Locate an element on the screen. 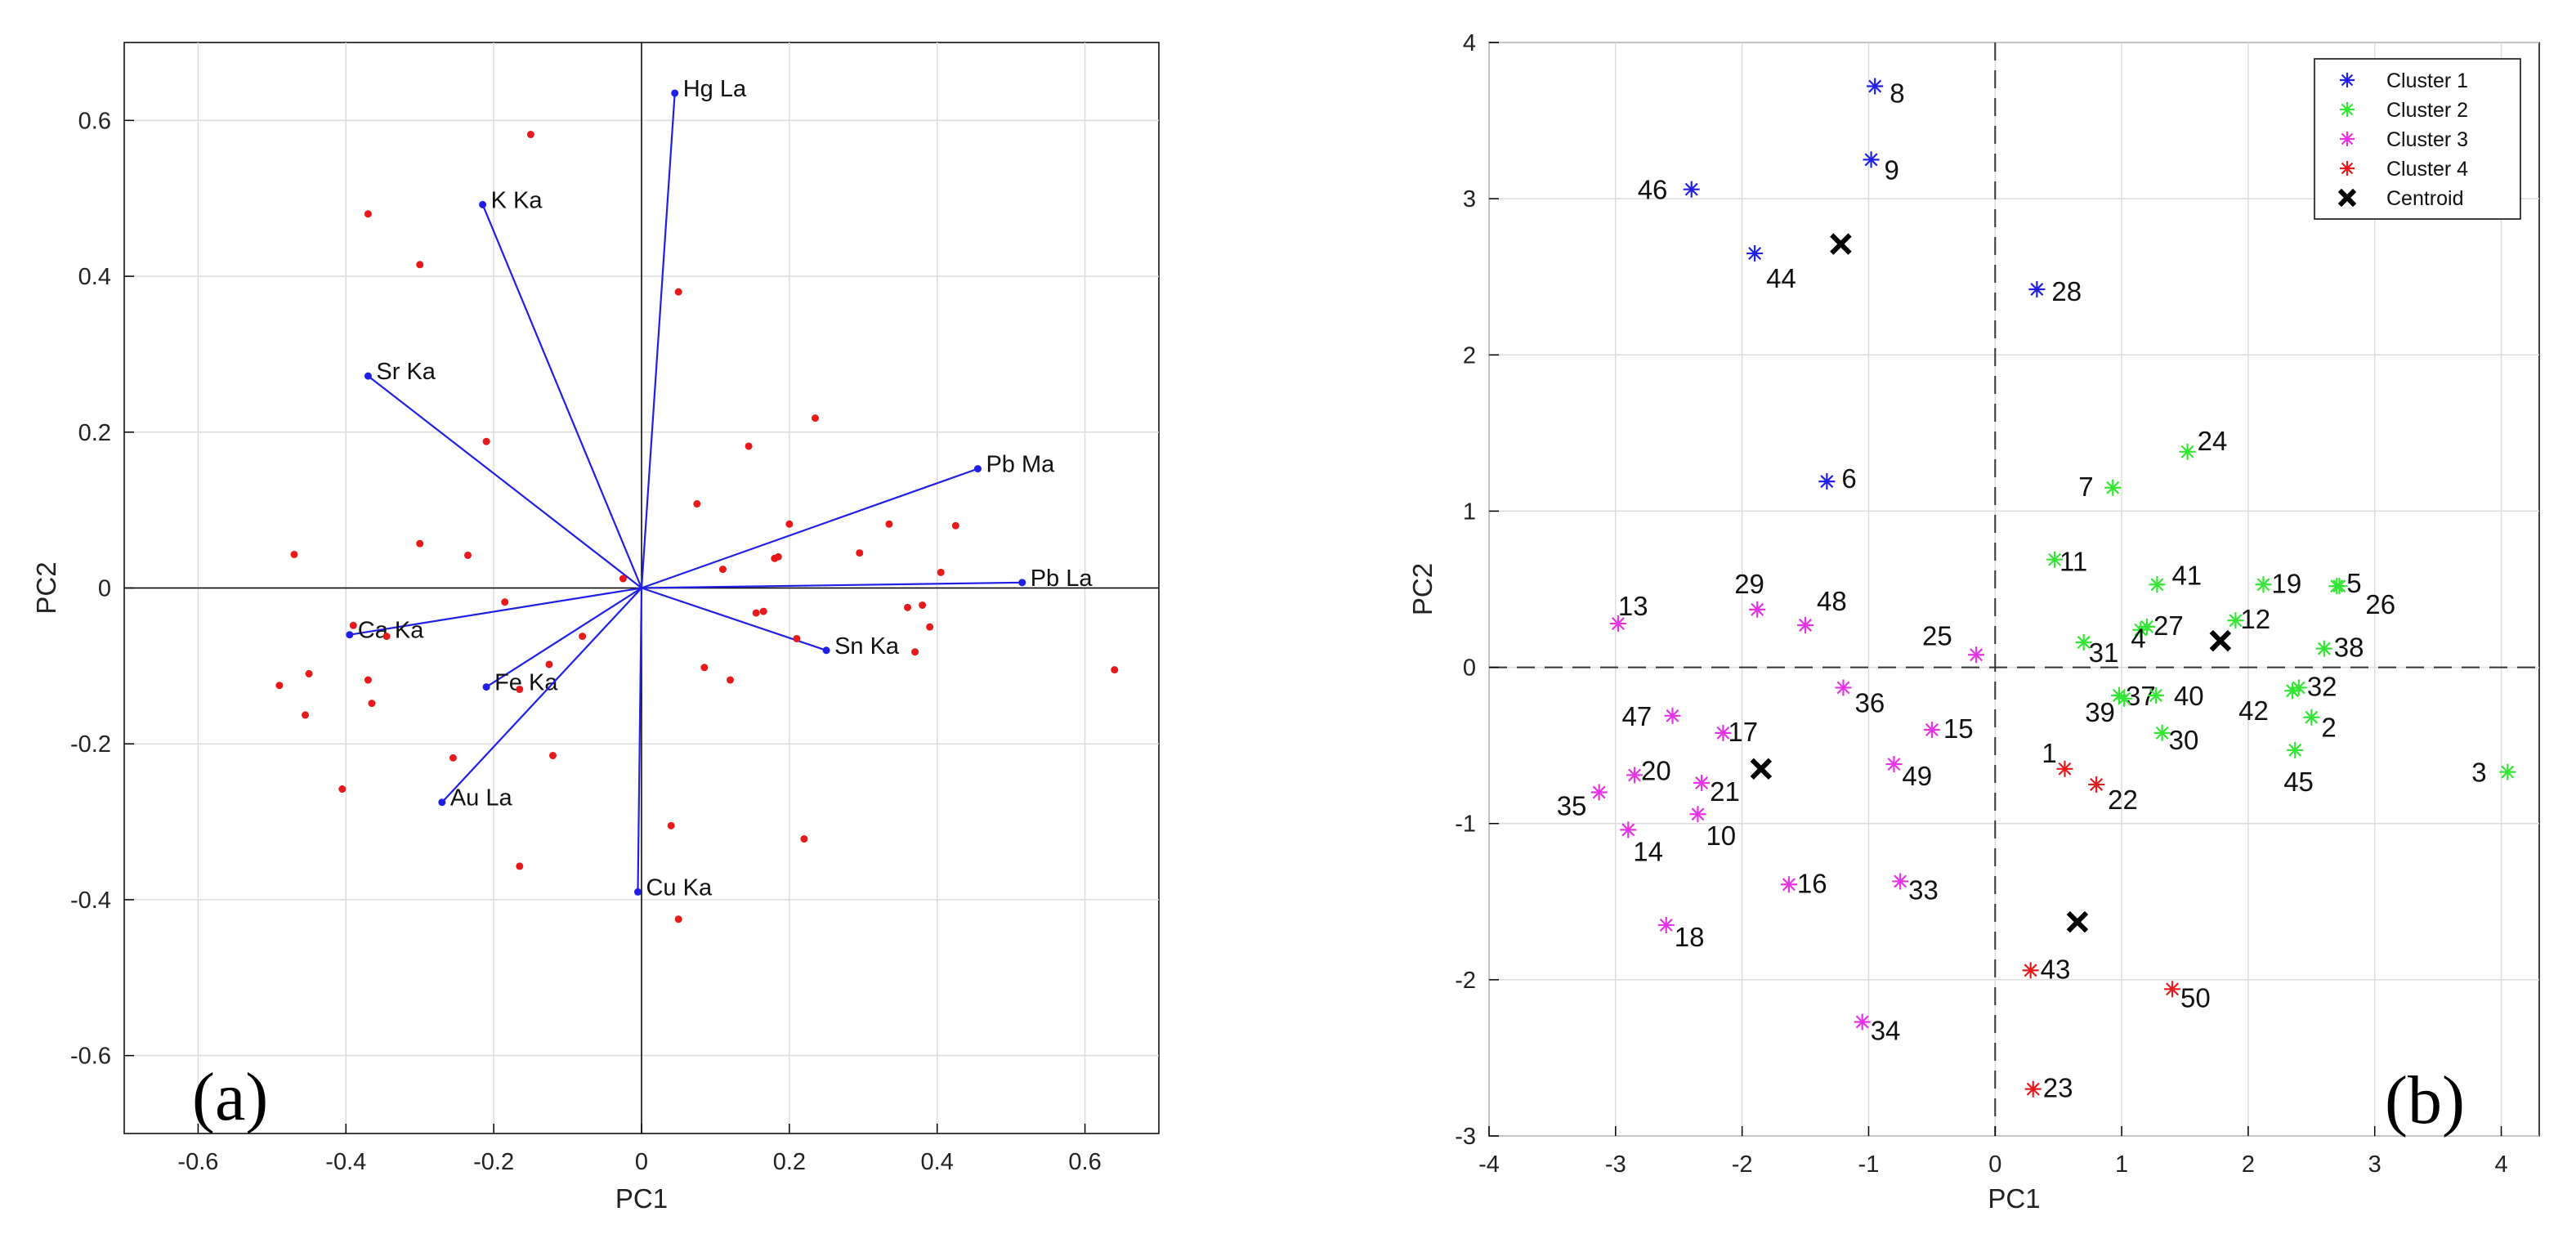 The image size is (2576, 1252). point-label: 10 is located at coordinates (1721, 836).